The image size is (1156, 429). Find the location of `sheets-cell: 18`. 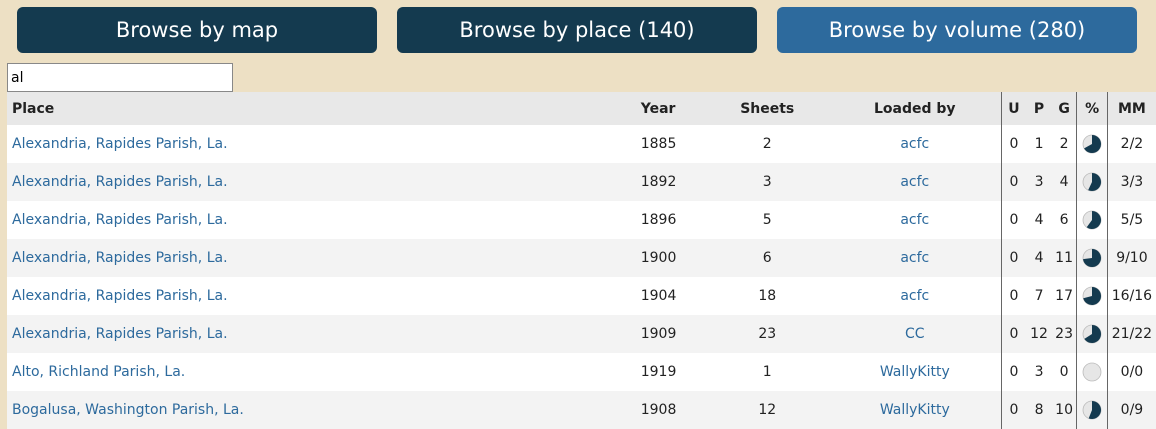

sheets-cell: 18 is located at coordinates (767, 296).